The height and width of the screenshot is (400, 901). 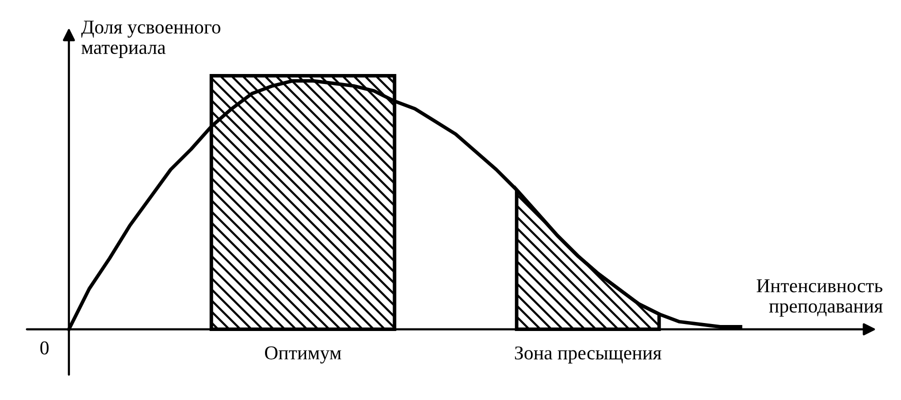 What do you see at coordinates (819, 298) in the screenshot?
I see `x-axis-title: Интенсивность преподавания` at bounding box center [819, 298].